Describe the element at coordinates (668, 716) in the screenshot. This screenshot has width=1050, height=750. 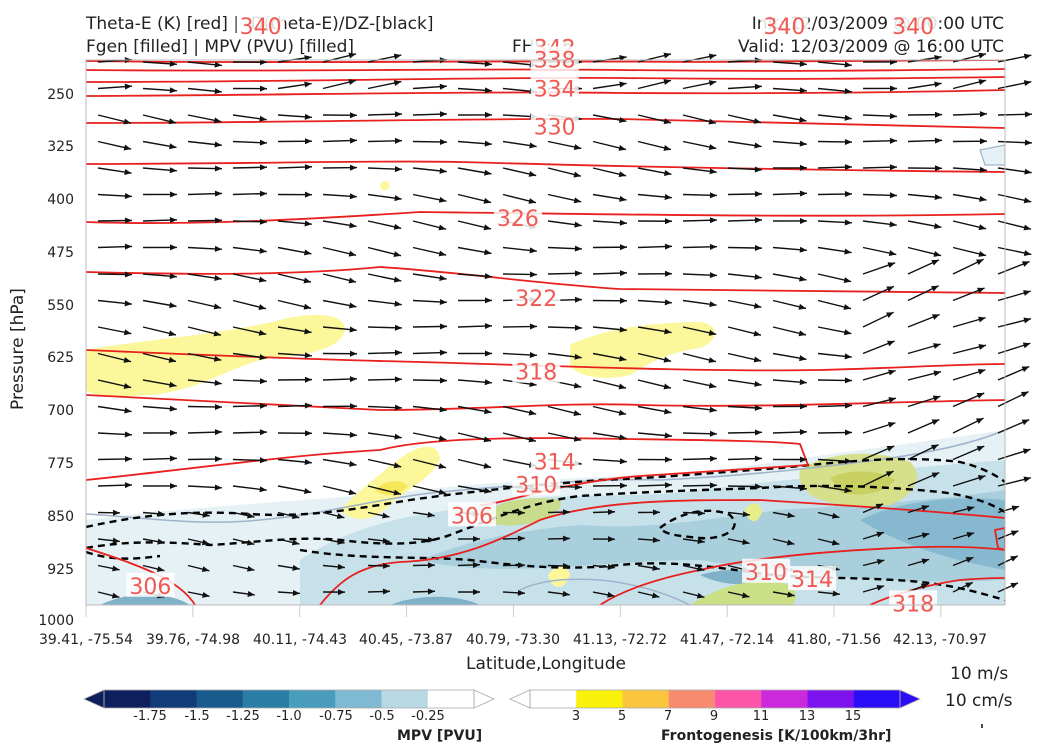
I see `fgen-tick-label: 7` at that location.